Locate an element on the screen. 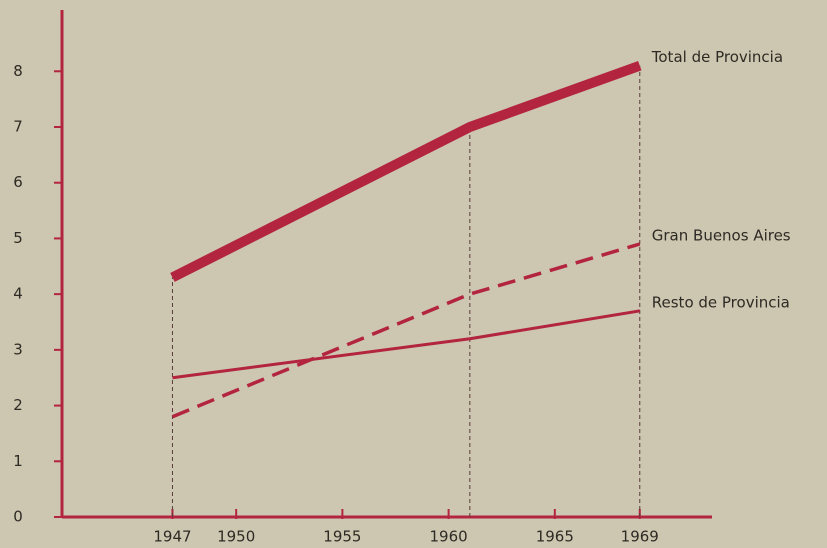 The height and width of the screenshot is (548, 827). y-tick-label: 0 is located at coordinates (18, 517).